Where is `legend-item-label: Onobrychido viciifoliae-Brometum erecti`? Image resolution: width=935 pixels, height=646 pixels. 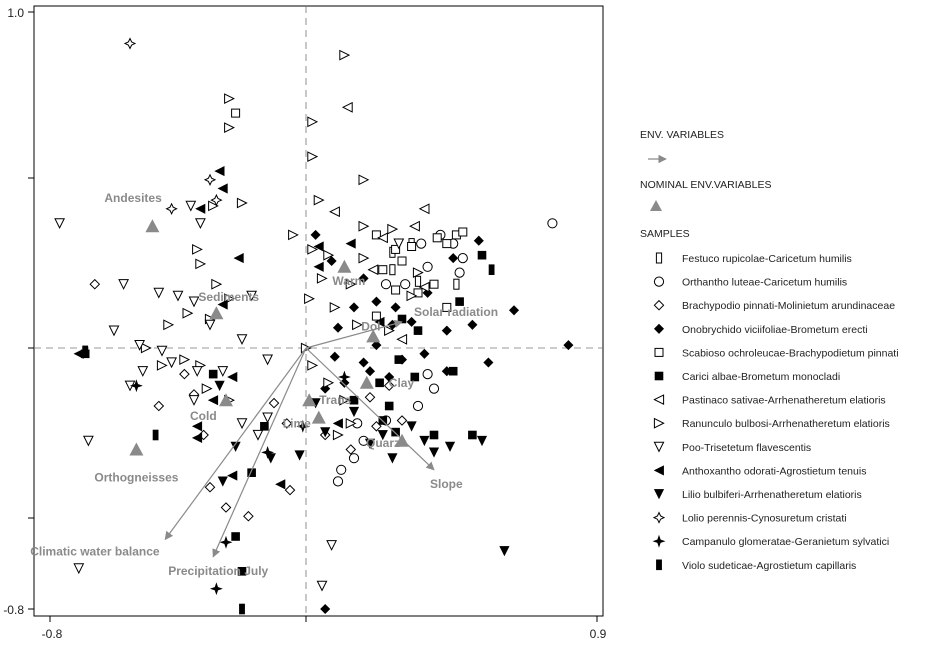
legend-item-label: Onobrychido viciifoliae-Brometum erecti is located at coordinates (775, 330).